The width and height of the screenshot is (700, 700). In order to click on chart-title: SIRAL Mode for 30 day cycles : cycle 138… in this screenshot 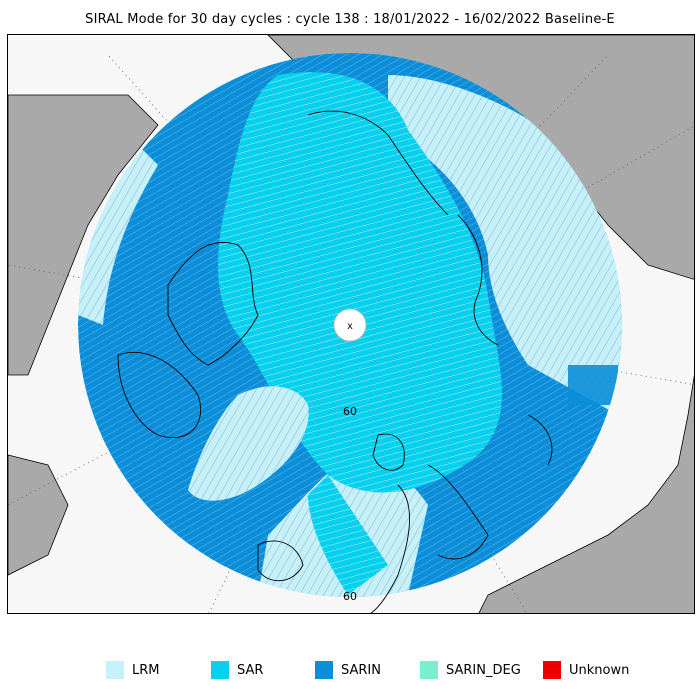, I will do `click(350, 19)`.